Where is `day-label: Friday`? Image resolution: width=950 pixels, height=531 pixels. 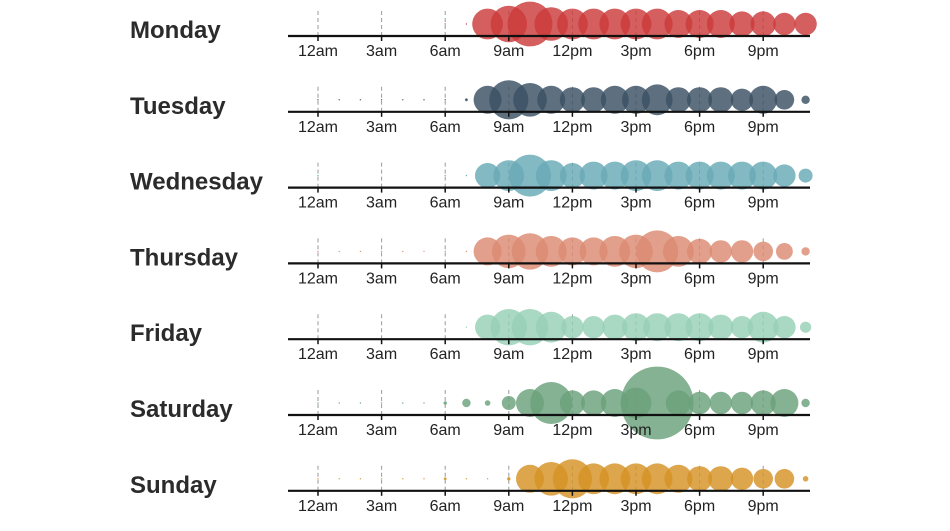
day-label: Friday is located at coordinates (166, 333).